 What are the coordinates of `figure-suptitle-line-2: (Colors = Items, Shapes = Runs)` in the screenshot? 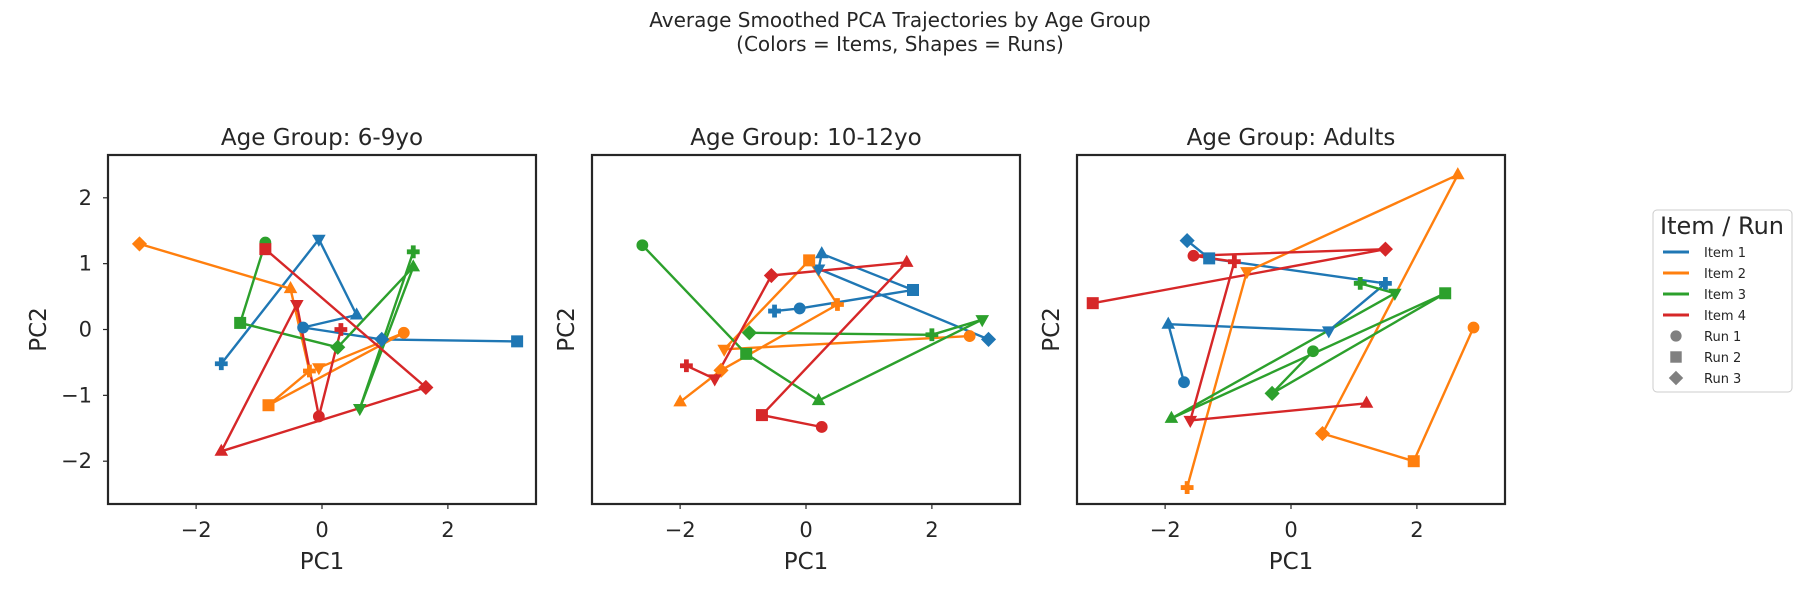 It's located at (900, 44).